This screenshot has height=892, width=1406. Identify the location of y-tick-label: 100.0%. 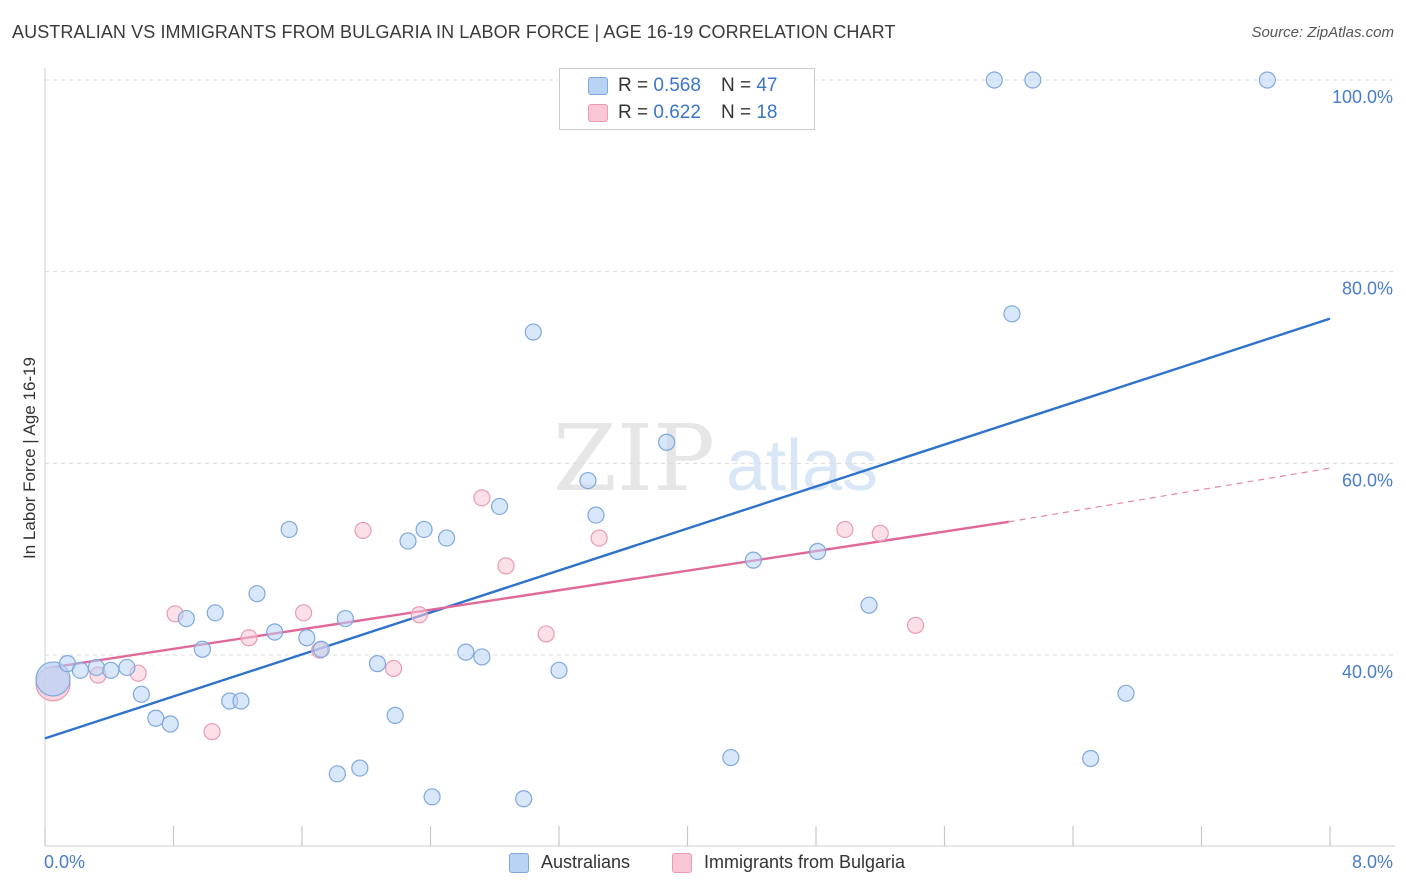
(1362, 97).